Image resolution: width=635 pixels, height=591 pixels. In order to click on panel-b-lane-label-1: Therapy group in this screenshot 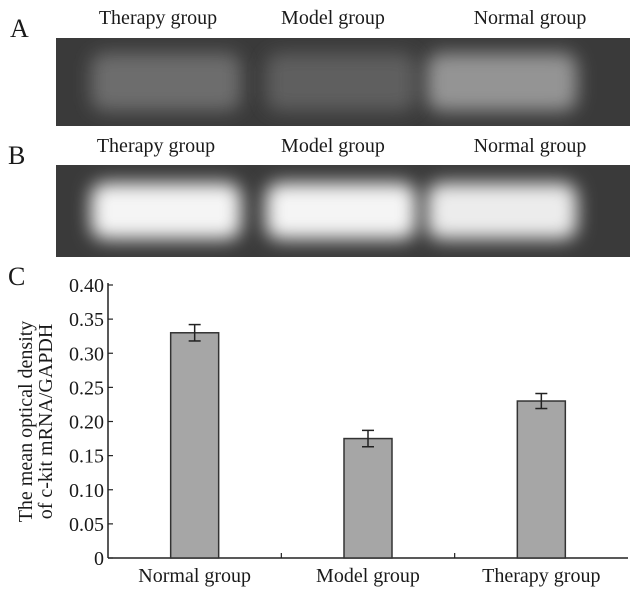, I will do `click(156, 146)`.